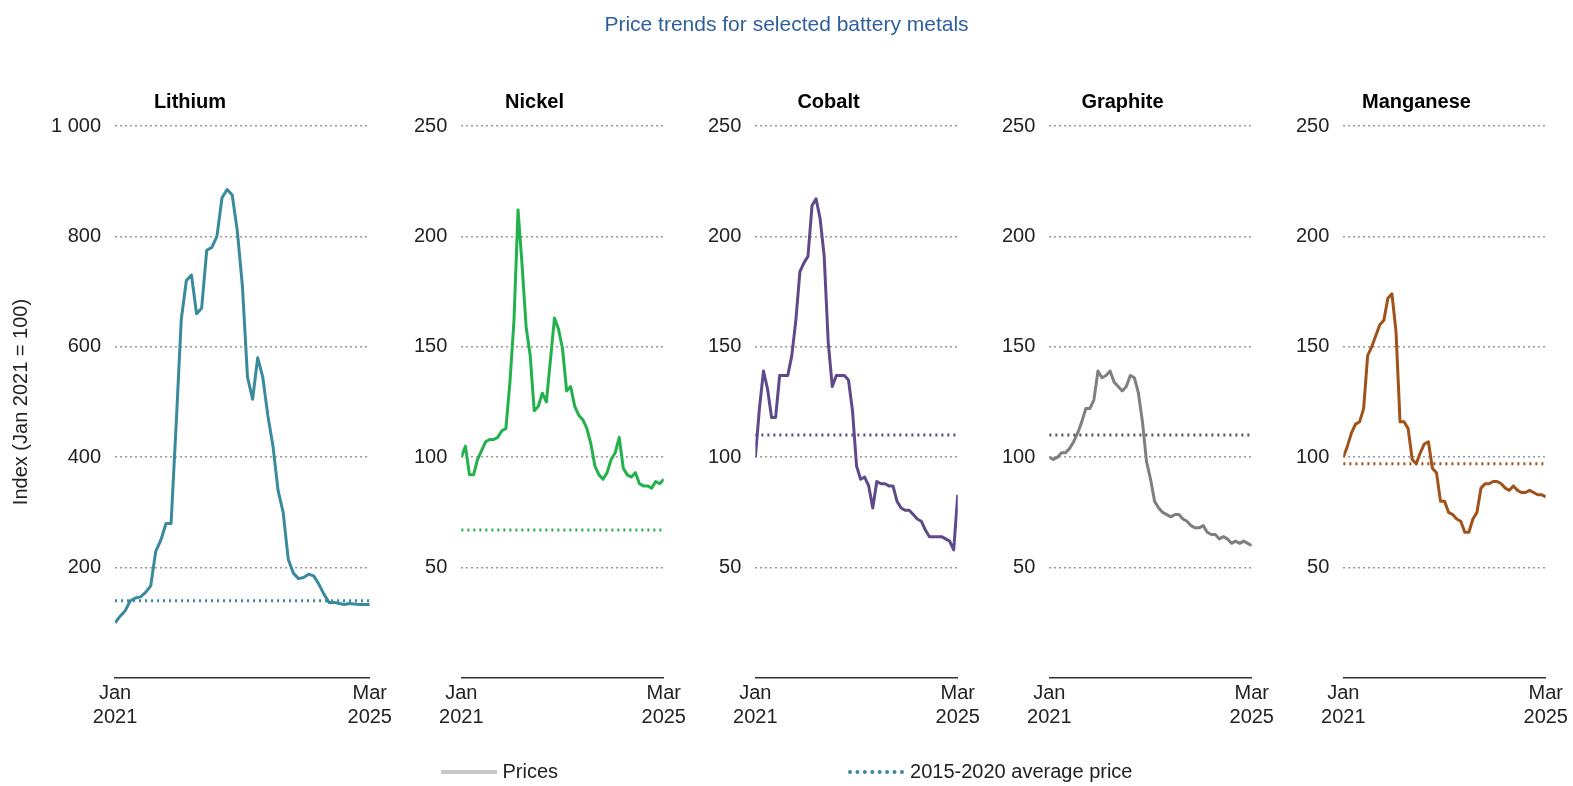 This screenshot has width=1573, height=786. What do you see at coordinates (534, 100) in the screenshot?
I see `chart-title: Nickel` at bounding box center [534, 100].